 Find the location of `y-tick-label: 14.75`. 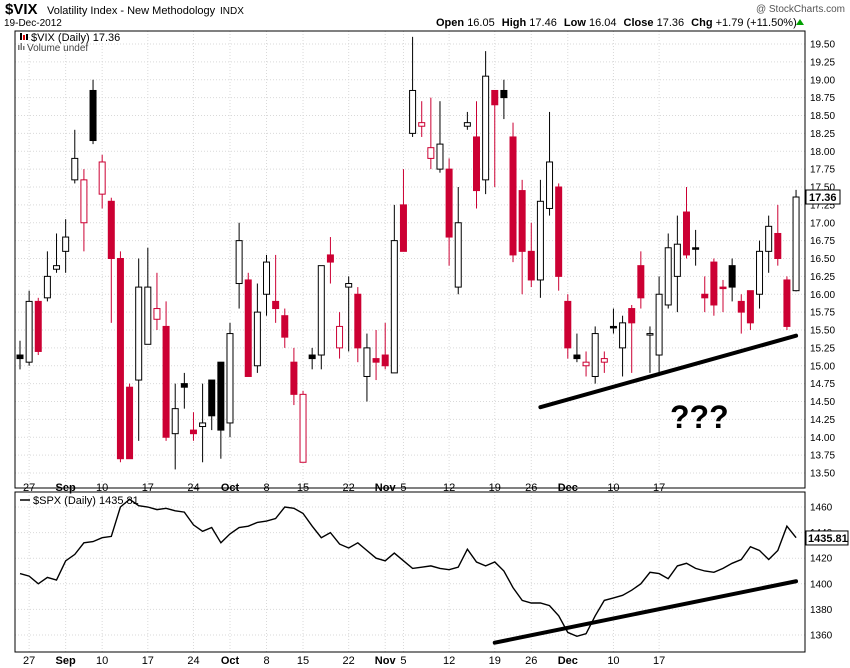

y-tick-label: 14.75 is located at coordinates (822, 384).